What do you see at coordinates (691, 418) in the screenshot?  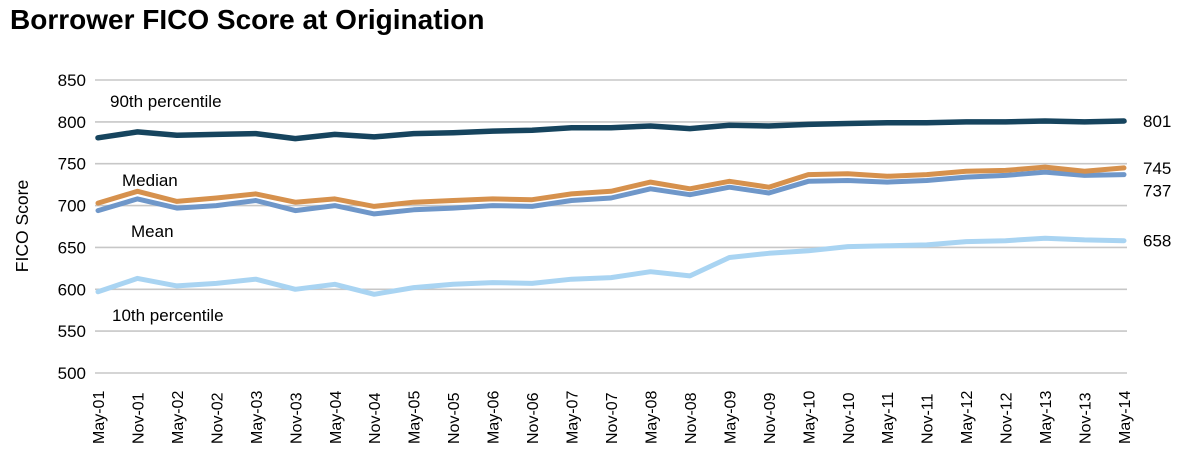 I see `x-tick-label: Nov-08` at bounding box center [691, 418].